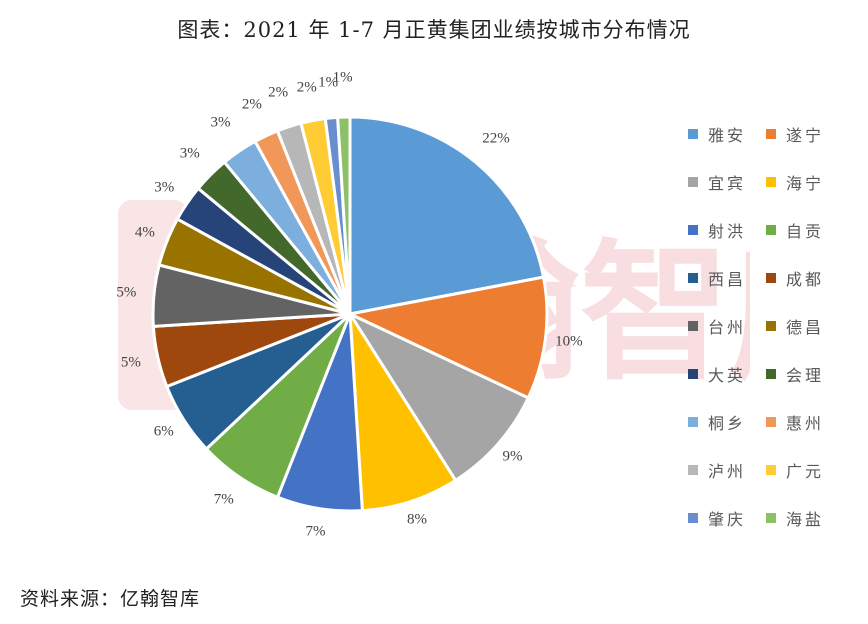 The height and width of the screenshot is (624, 868). I want to click on pie-slice-遂宁, so click(447, 337).